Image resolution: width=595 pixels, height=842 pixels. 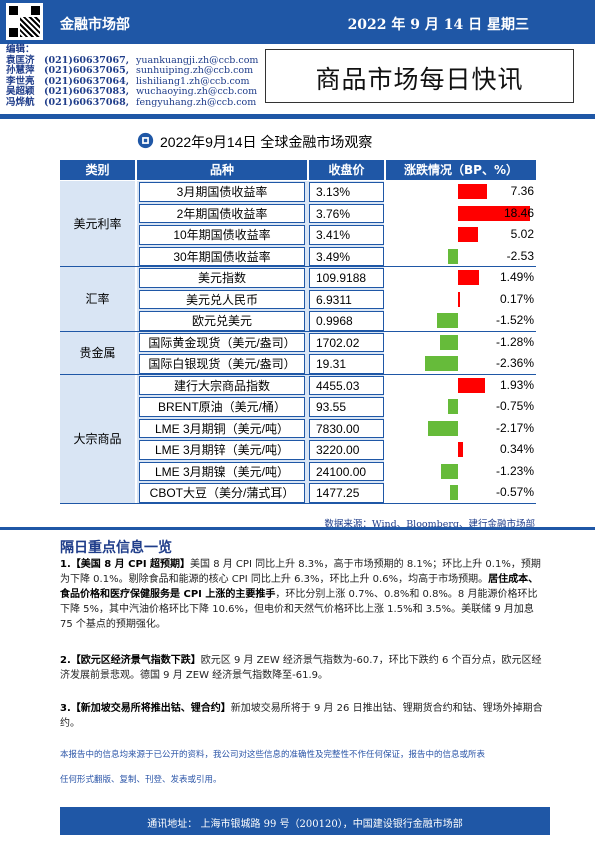 I want to click on editor-email: wuchaoying.zh@ccb.com, so click(x=197, y=92).